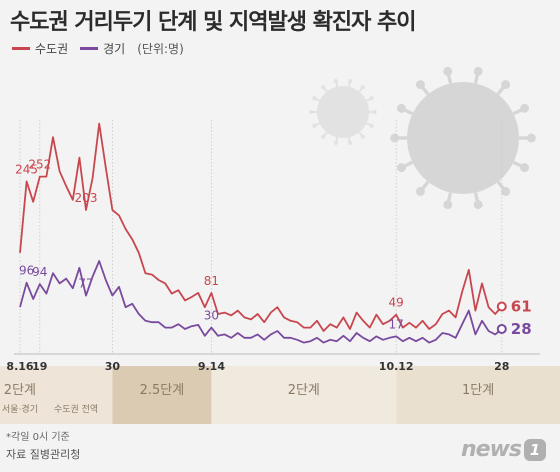 This screenshot has width=560, height=472. Describe the element at coordinates (114, 49) in the screenshot. I see `legend-label-gyeonggi: 경기` at that location.